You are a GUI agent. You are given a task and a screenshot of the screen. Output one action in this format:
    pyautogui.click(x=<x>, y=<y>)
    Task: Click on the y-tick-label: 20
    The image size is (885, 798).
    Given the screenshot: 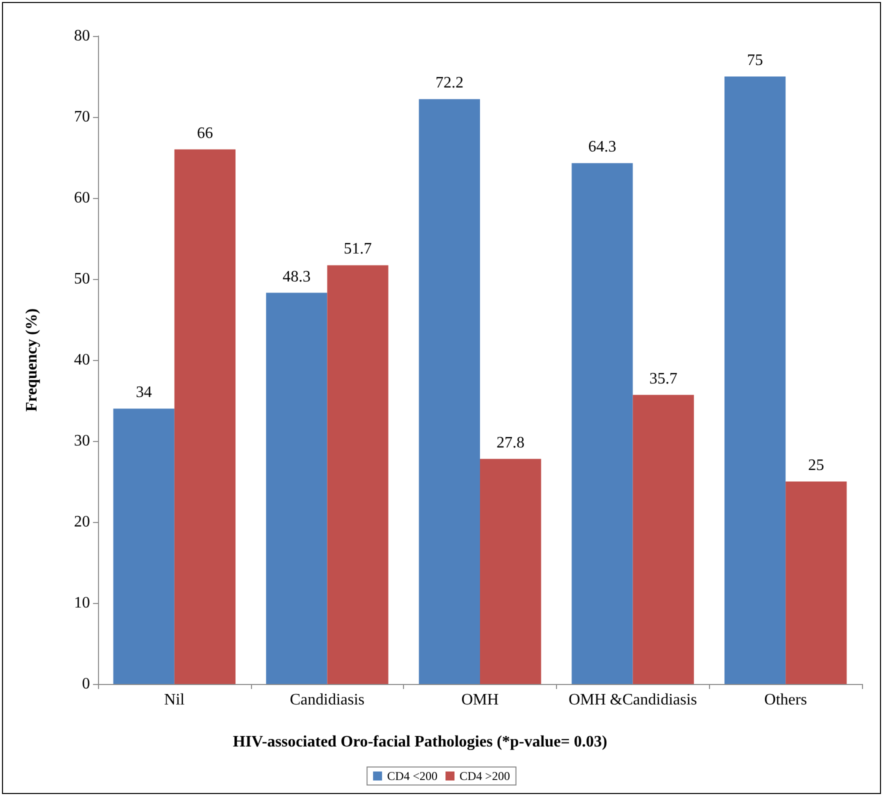 What is the action you would take?
    pyautogui.click(x=82, y=522)
    